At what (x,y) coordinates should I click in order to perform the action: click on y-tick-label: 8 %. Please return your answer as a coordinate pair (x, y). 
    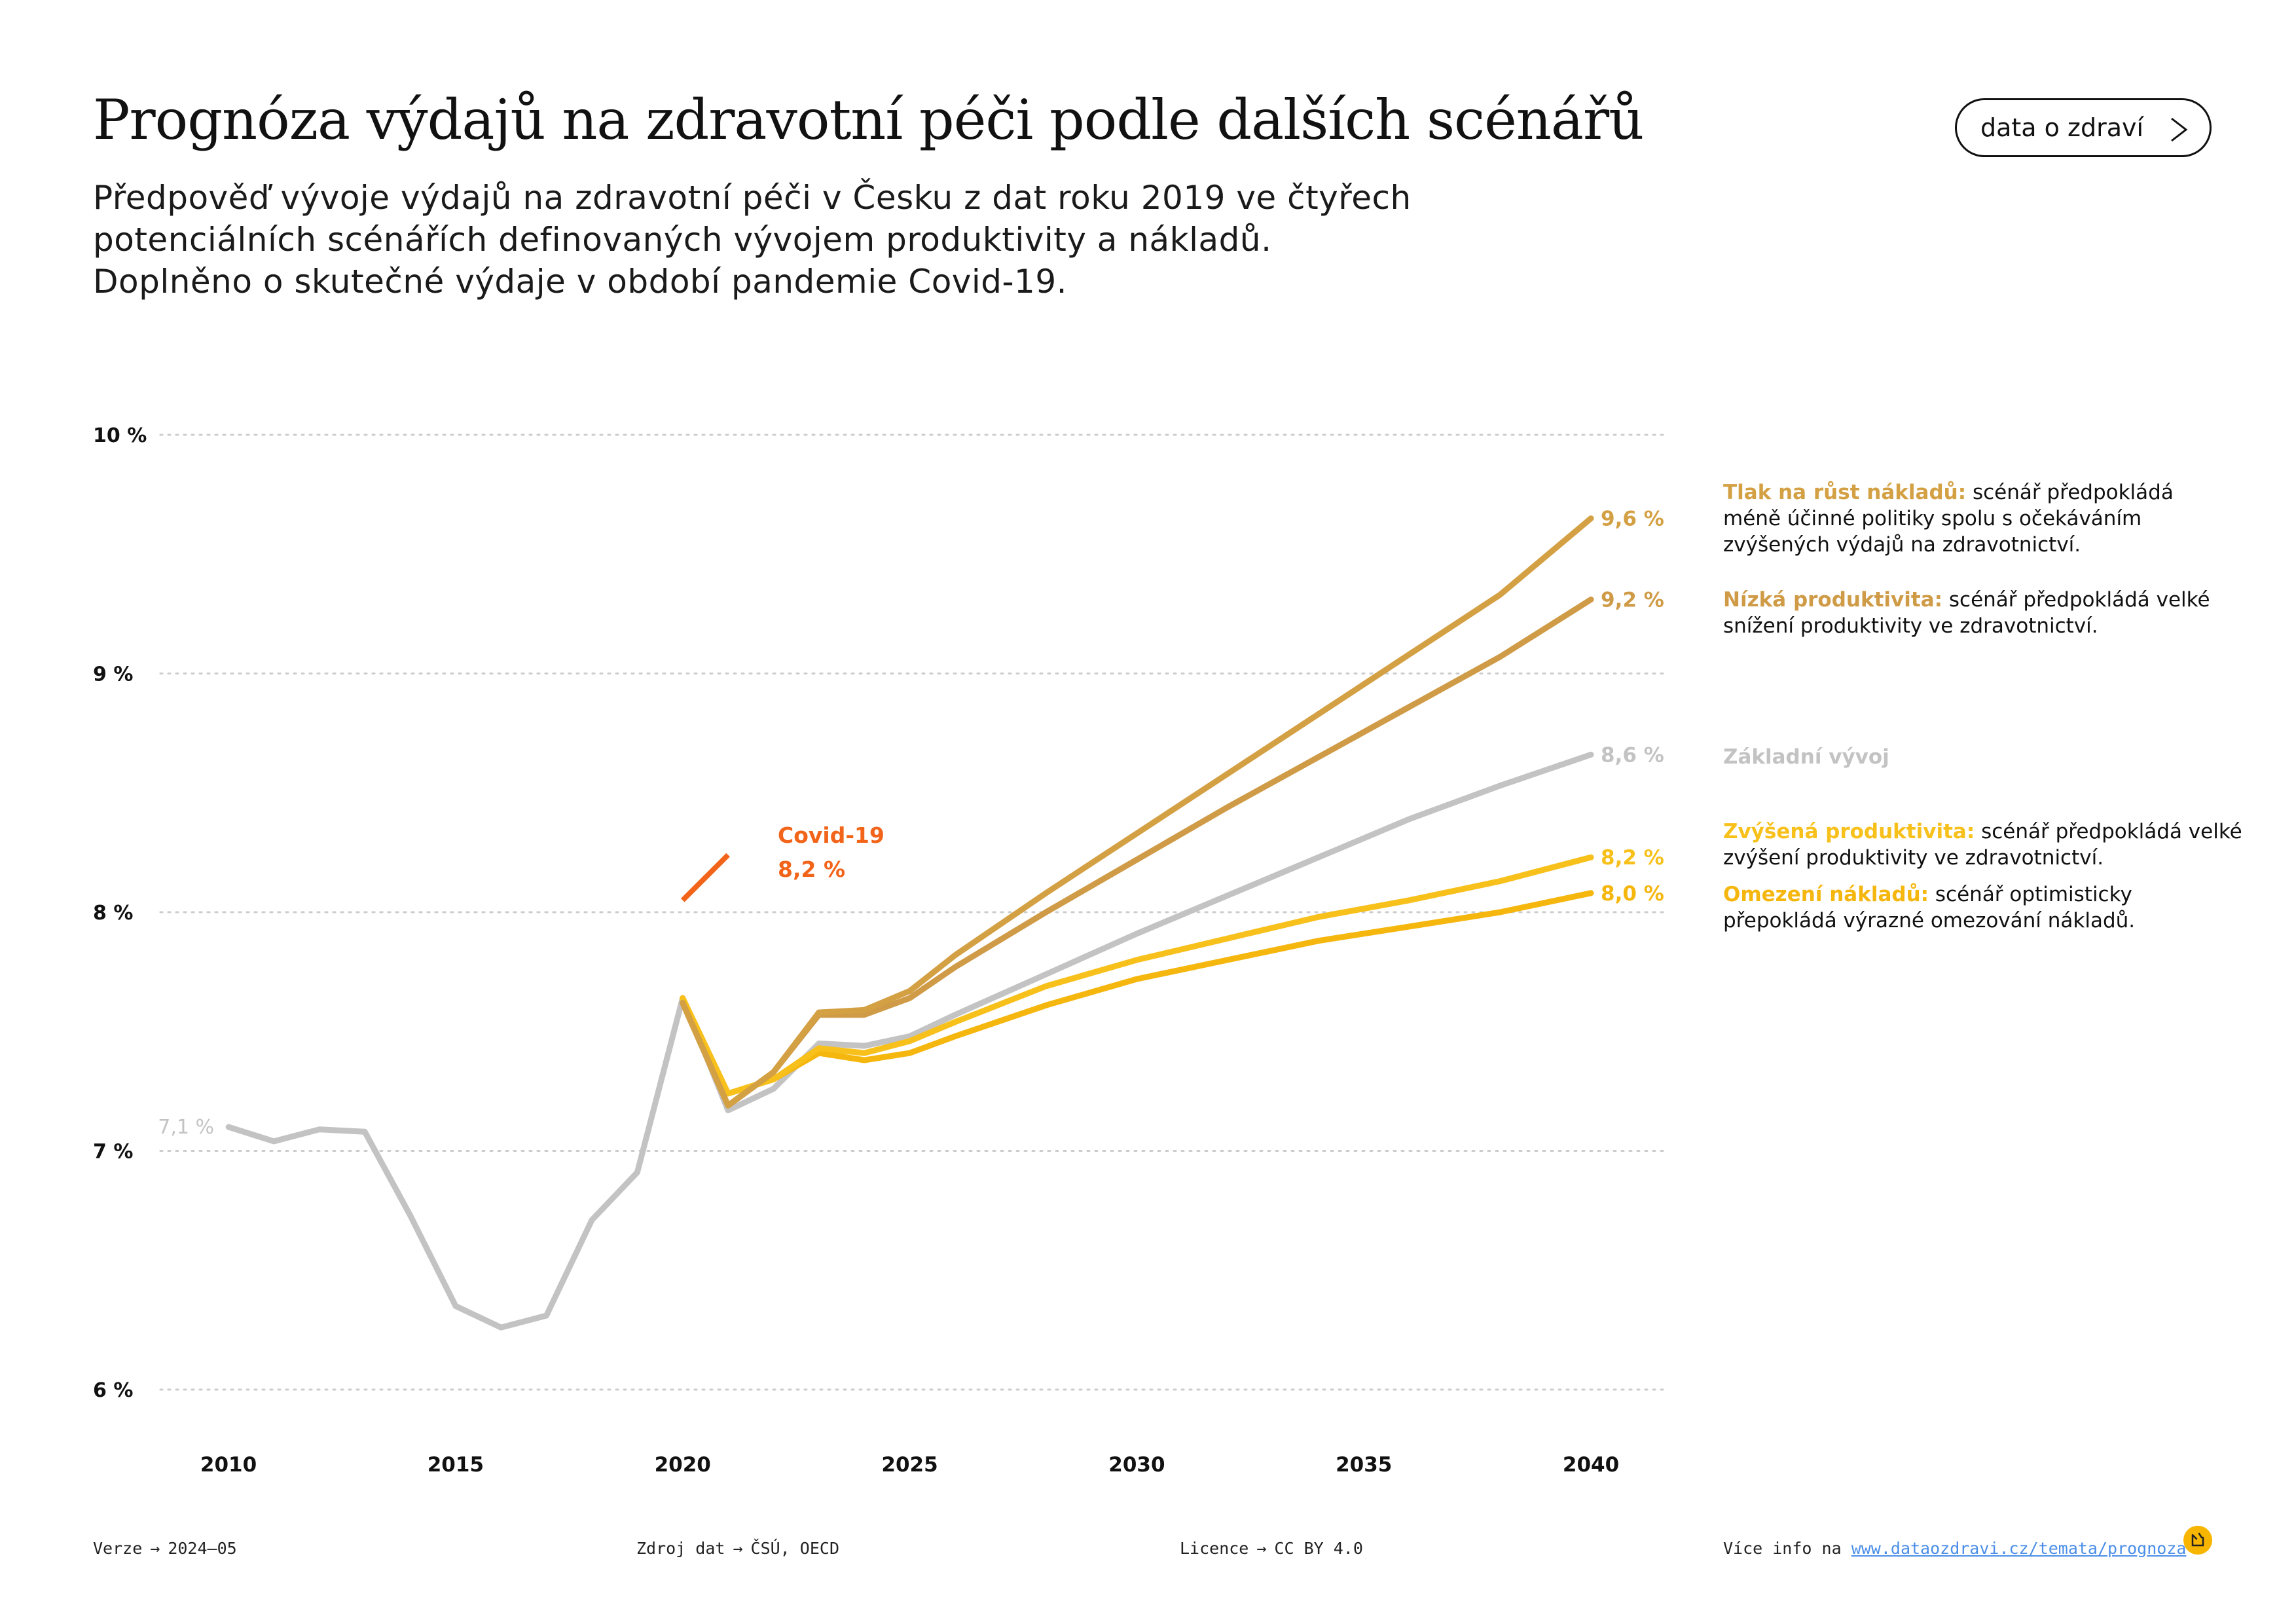
    Looking at the image, I should click on (113, 913).